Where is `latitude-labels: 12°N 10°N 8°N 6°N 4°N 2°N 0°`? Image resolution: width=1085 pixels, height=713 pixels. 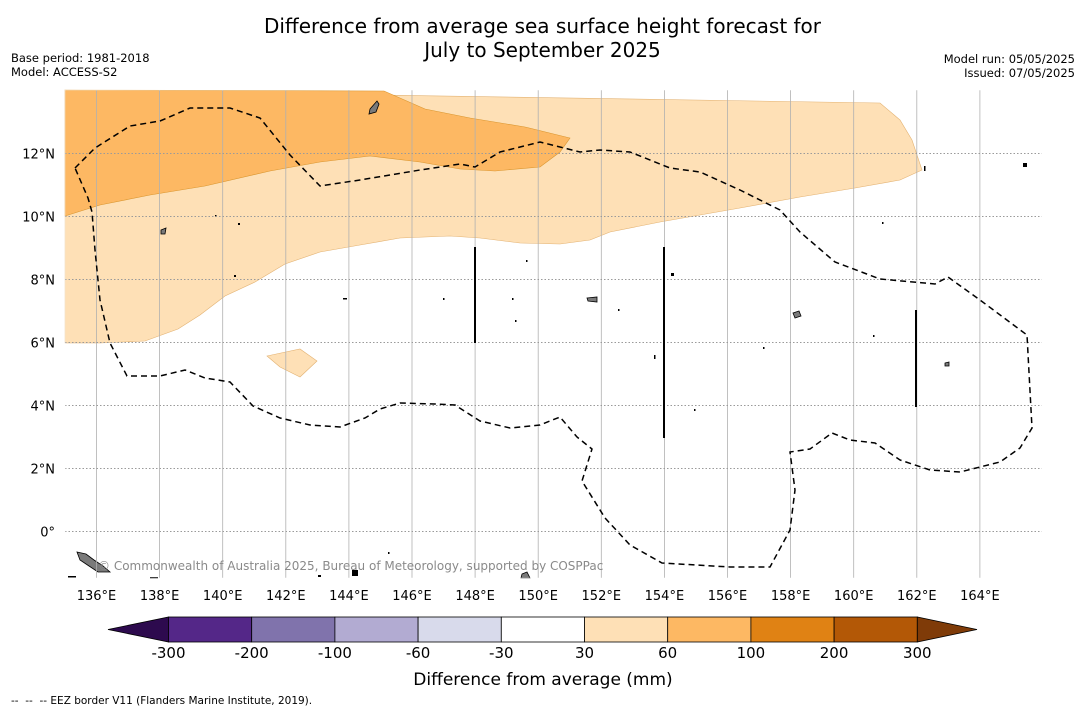 latitude-labels: 12°N 10°N 8°N 6°N 4°N 2°N 0° is located at coordinates (38, 344).